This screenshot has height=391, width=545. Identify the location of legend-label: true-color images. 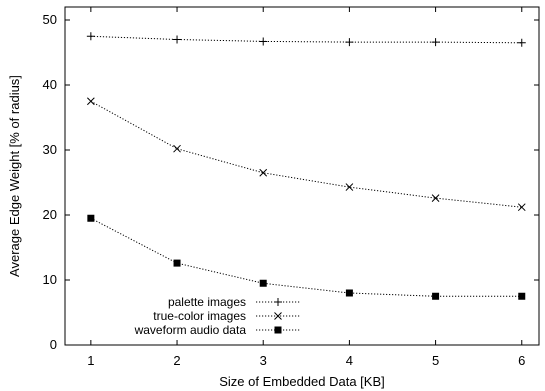
(199, 316).